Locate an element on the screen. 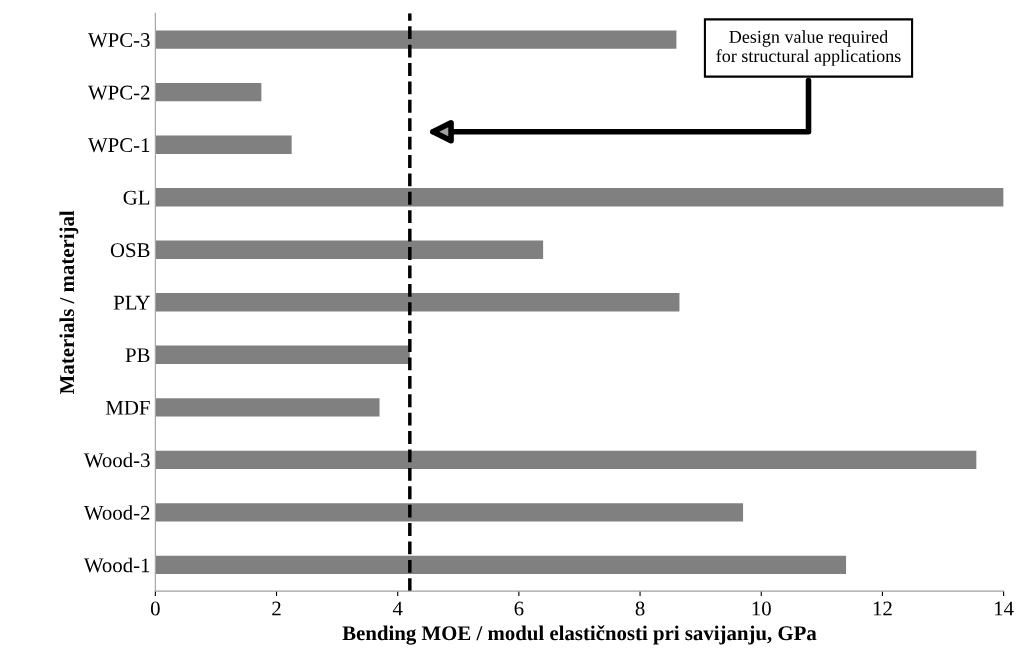  x-tick-label: 4 is located at coordinates (397, 608).